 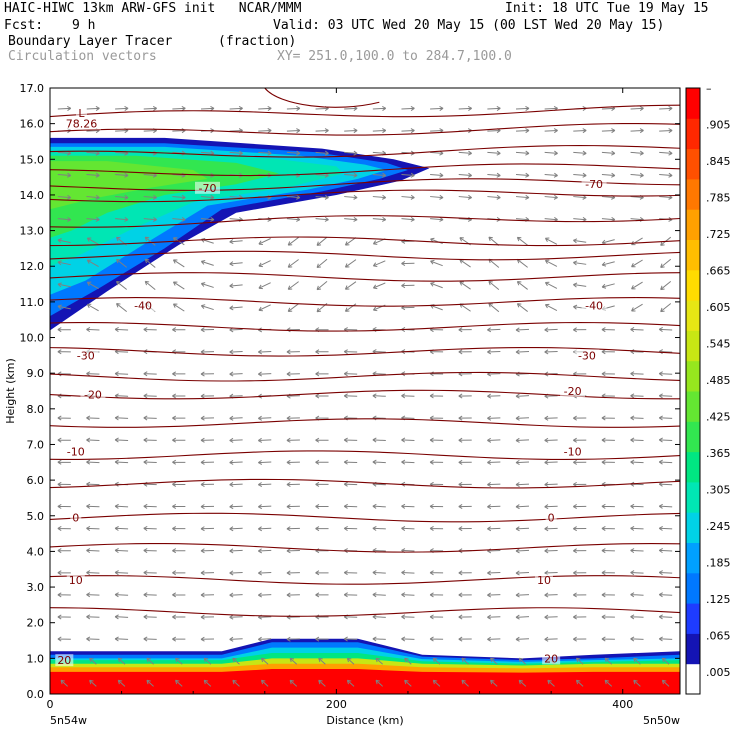 I want to click on y-tick-label: 9.0, so click(x=36, y=373).